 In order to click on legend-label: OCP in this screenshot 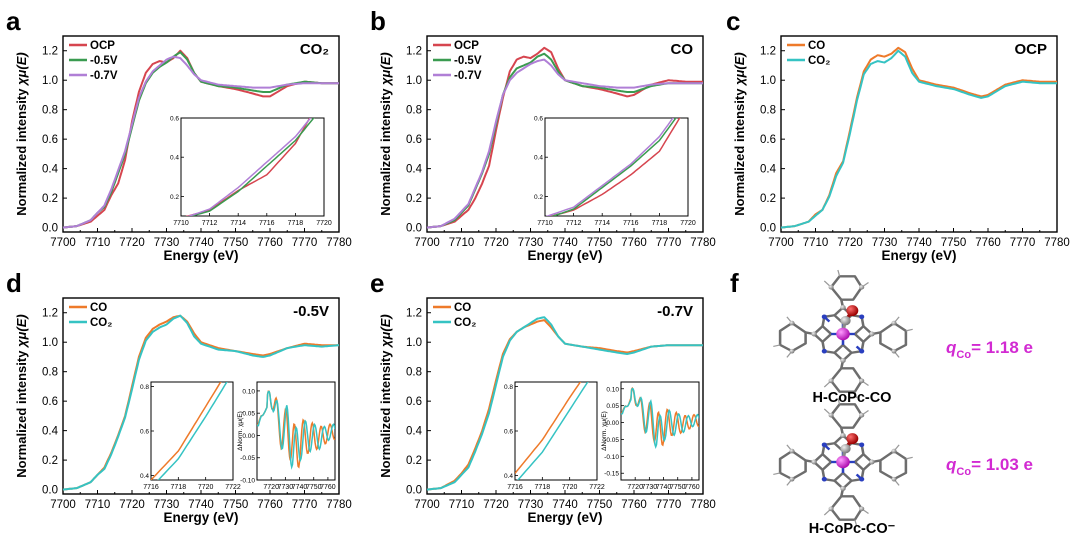, I will do `click(102, 46)`.